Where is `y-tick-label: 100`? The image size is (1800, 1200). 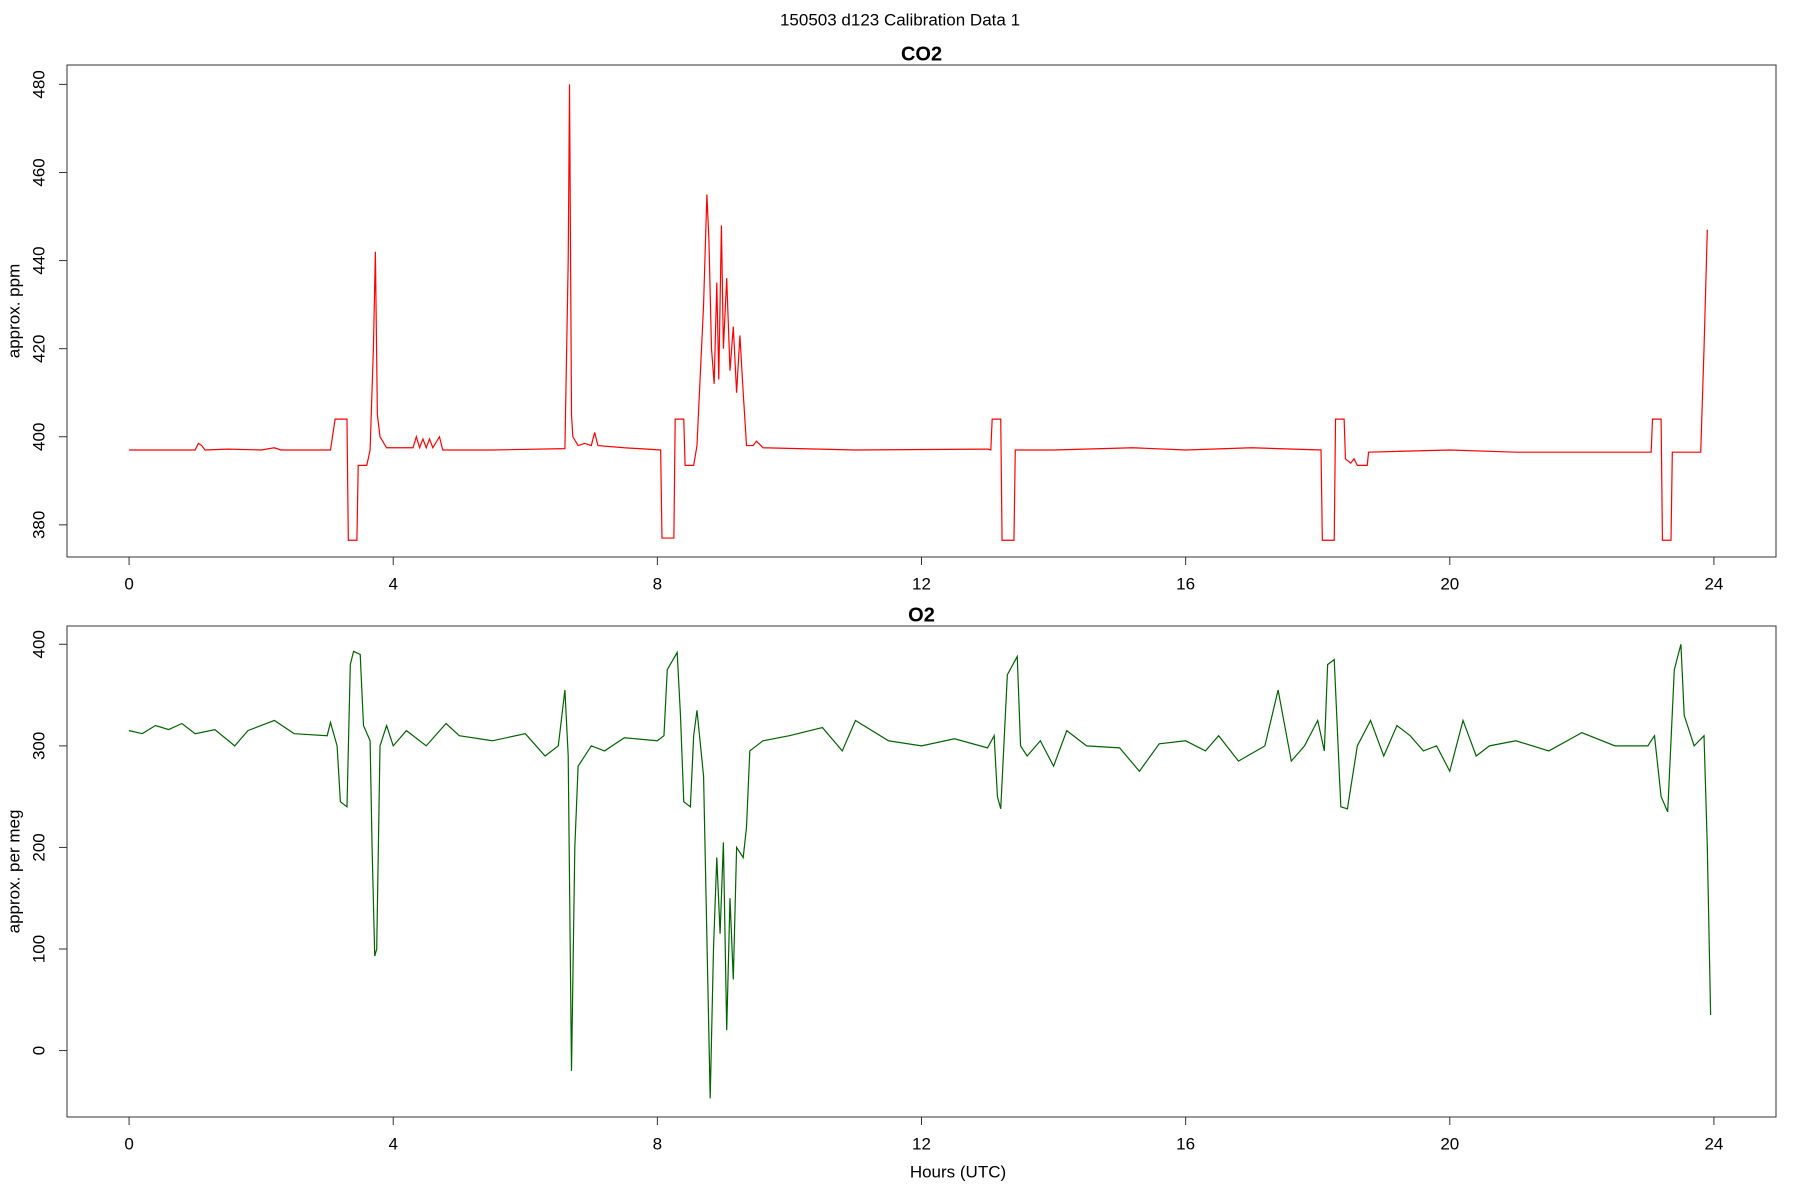 y-tick-label: 100 is located at coordinates (38, 949).